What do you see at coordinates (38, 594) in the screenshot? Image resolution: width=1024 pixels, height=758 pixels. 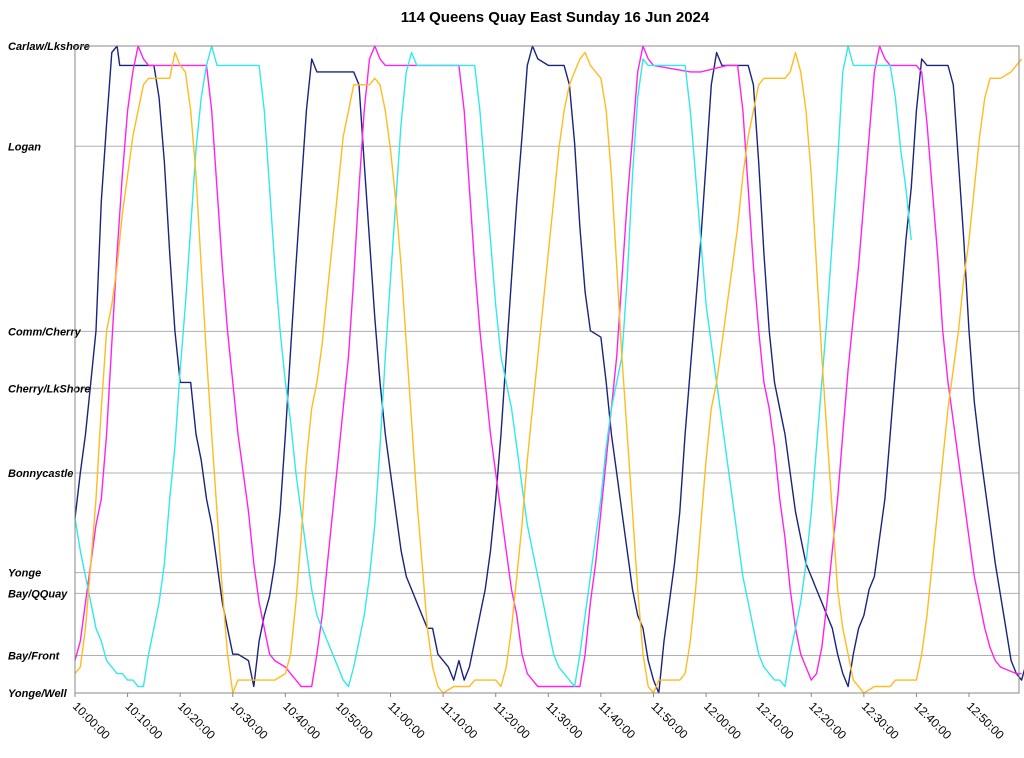 I see `y-tick-label: Bay/QQuay` at bounding box center [38, 594].